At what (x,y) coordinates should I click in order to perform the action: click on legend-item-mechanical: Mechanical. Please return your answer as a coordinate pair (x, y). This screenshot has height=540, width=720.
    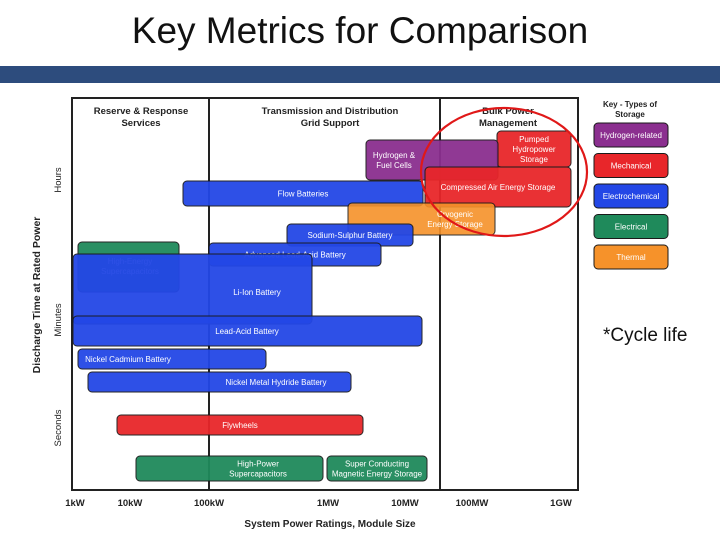
    Looking at the image, I should click on (631, 165).